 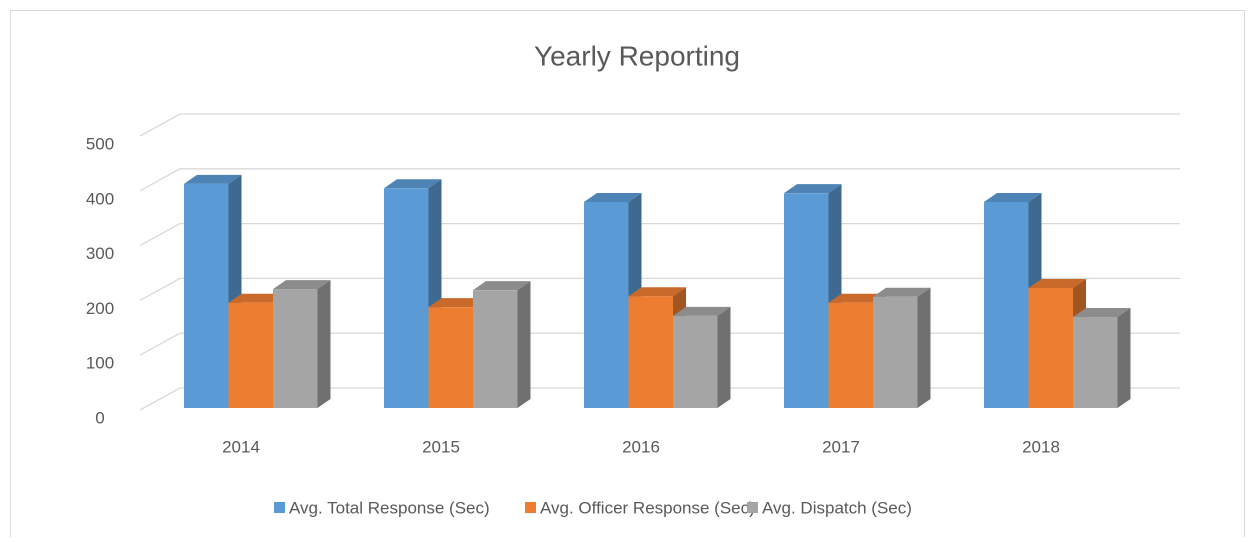 I want to click on legend-label: Avg. Officer Response (Sec), so click(x=647, y=507).